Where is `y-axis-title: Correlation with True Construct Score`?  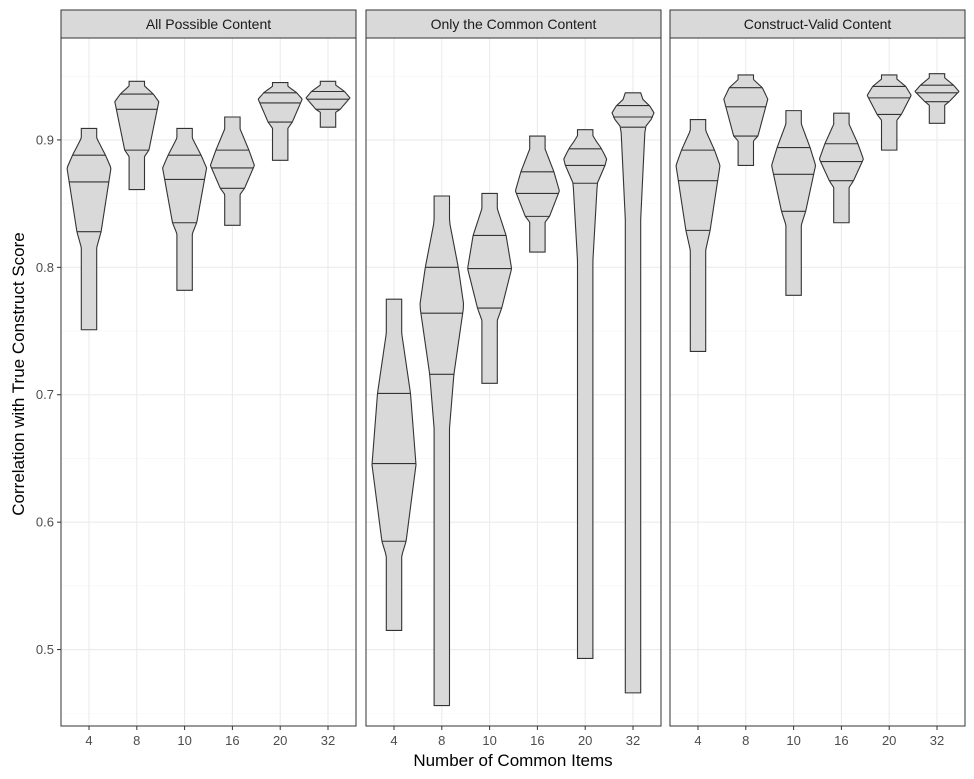 y-axis-title: Correlation with True Construct Score is located at coordinates (18, 373).